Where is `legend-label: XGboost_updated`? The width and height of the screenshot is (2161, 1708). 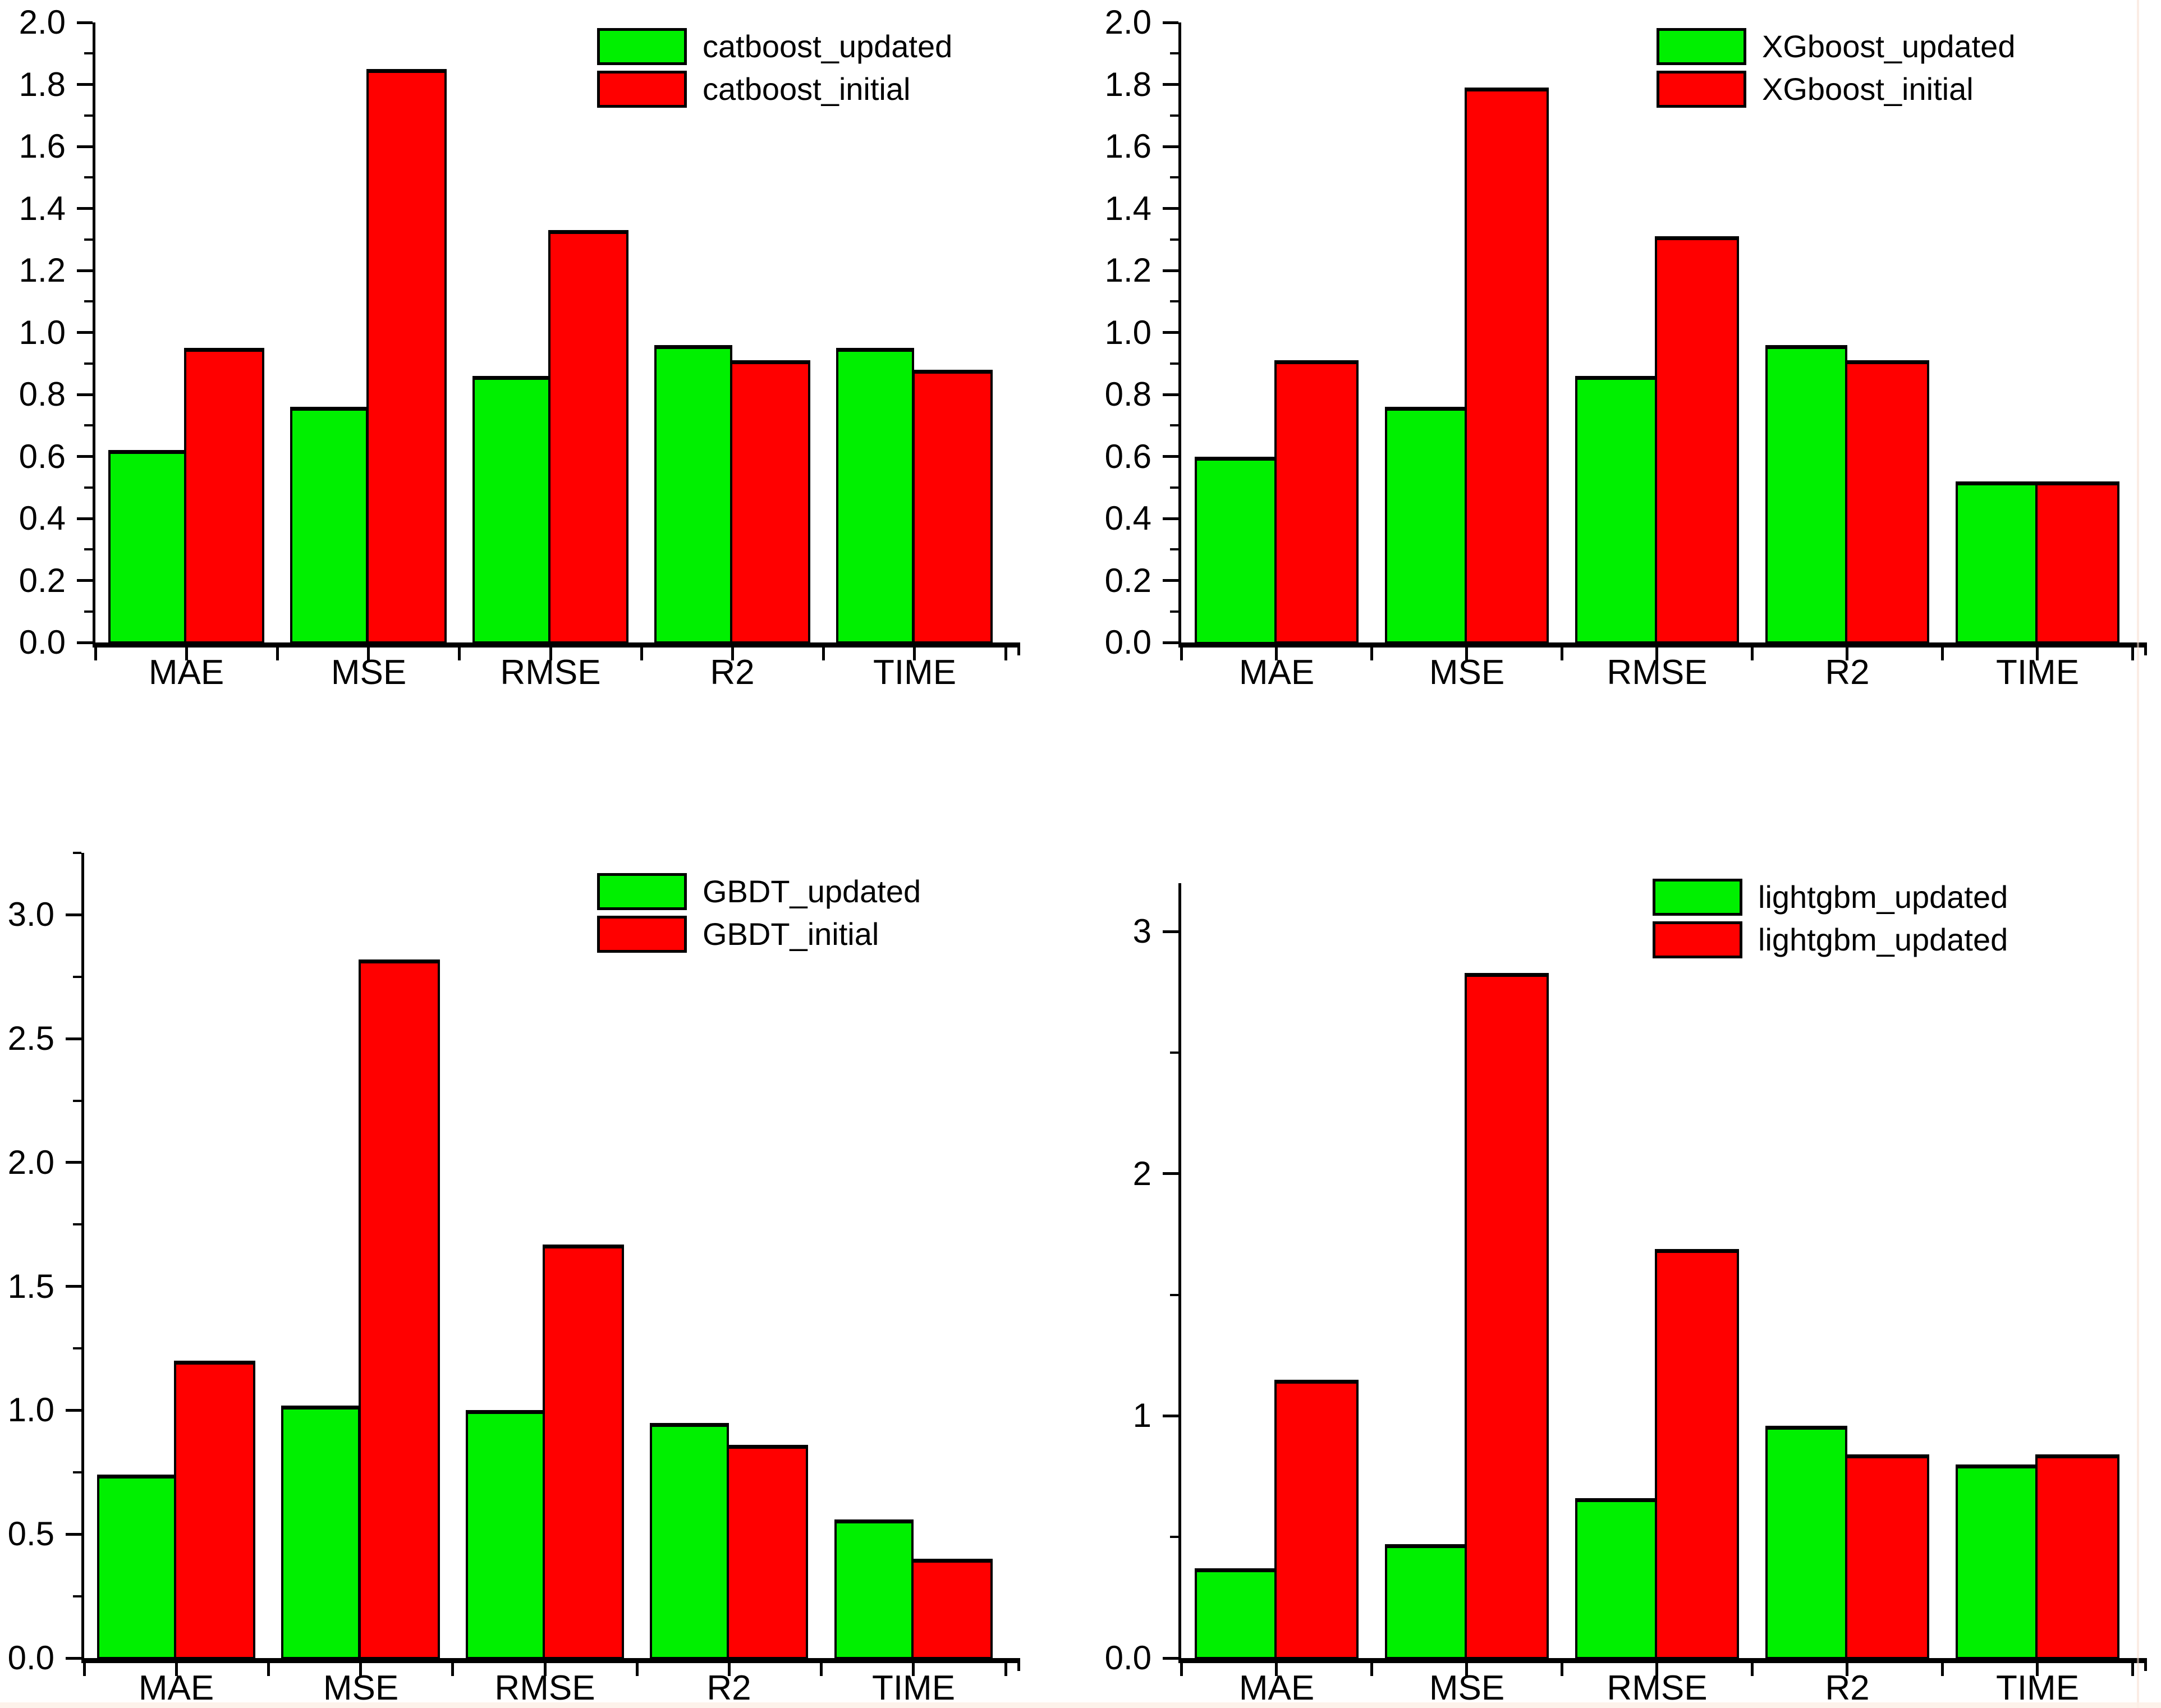
legend-label: XGboost_updated is located at coordinates (1889, 46).